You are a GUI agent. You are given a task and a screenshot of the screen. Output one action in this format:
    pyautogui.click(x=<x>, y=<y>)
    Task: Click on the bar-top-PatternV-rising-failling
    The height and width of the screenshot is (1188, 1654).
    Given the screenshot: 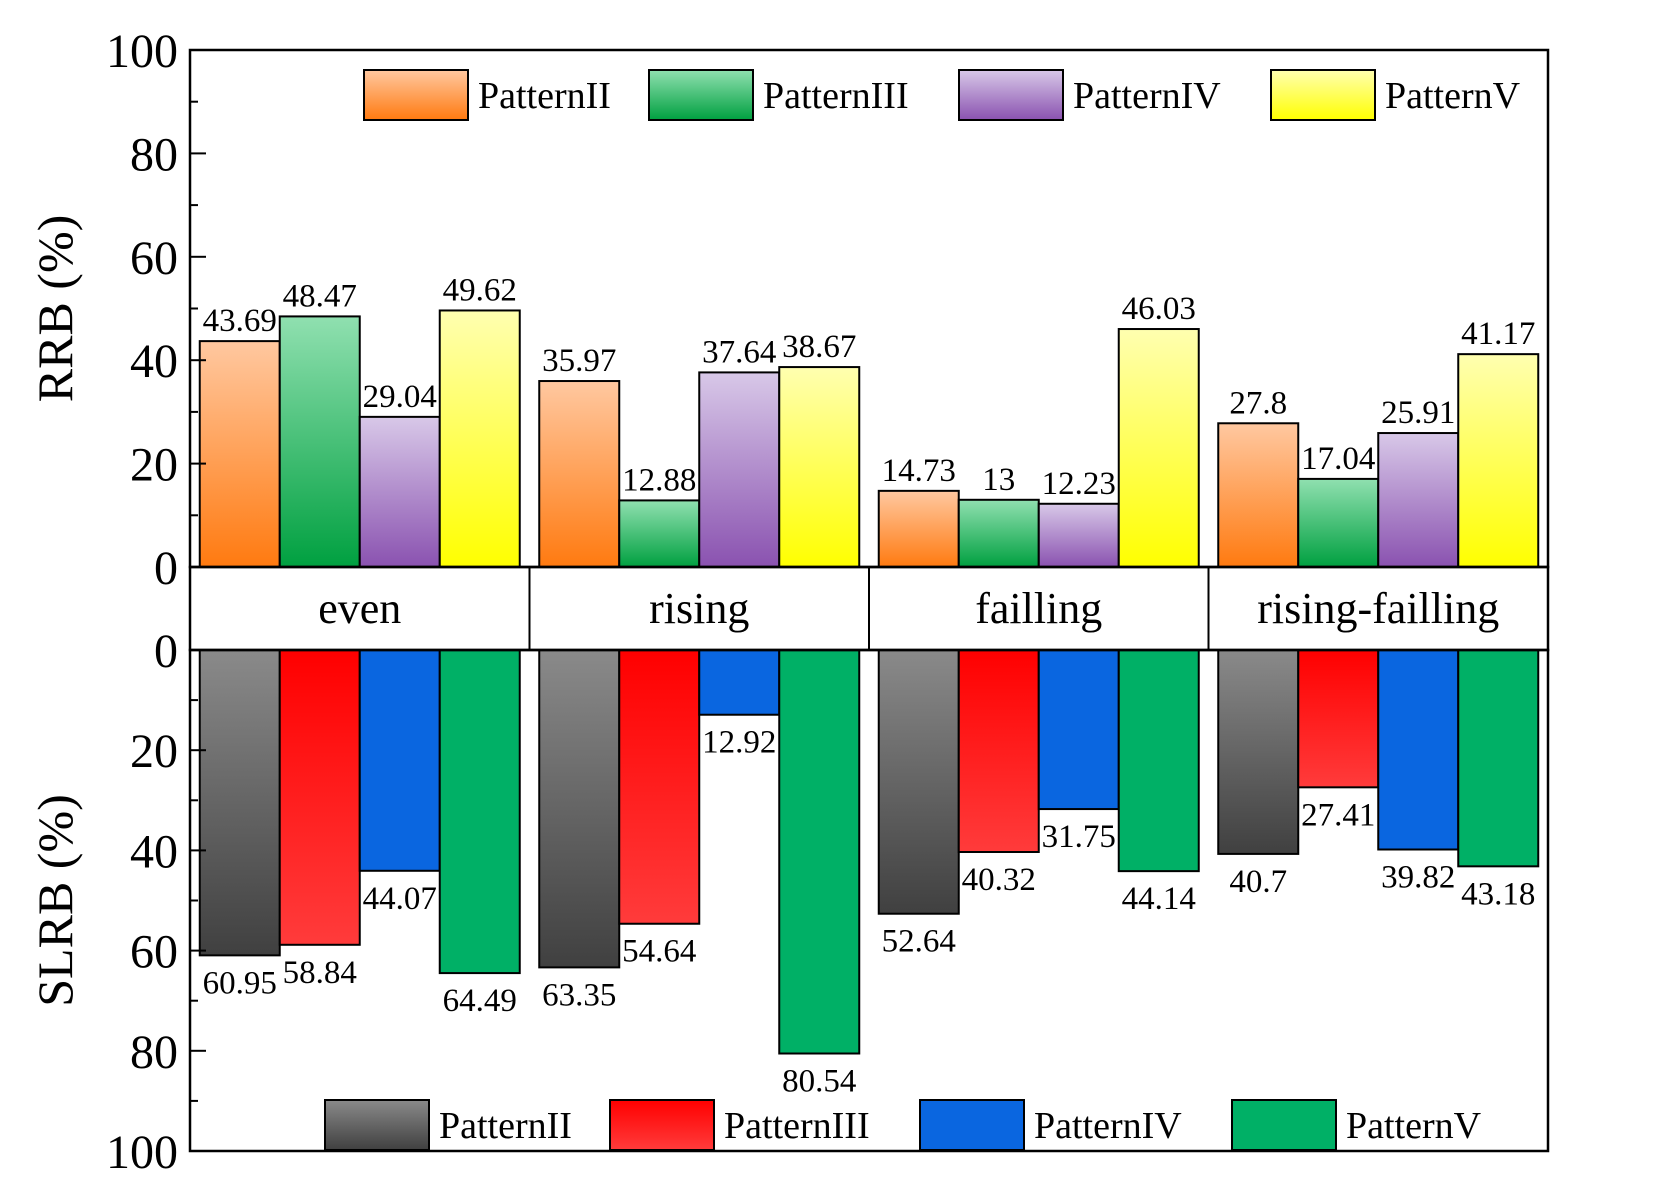 What is the action you would take?
    pyautogui.click(x=1498, y=460)
    